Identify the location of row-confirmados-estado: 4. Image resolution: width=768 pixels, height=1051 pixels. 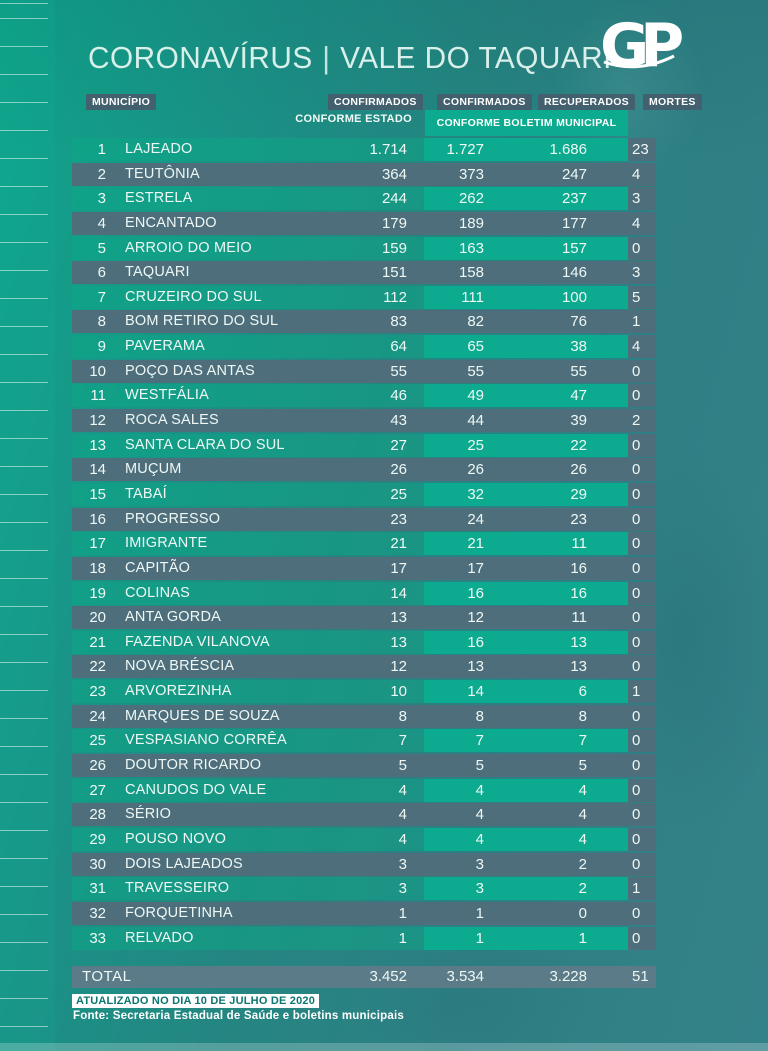
(402, 815).